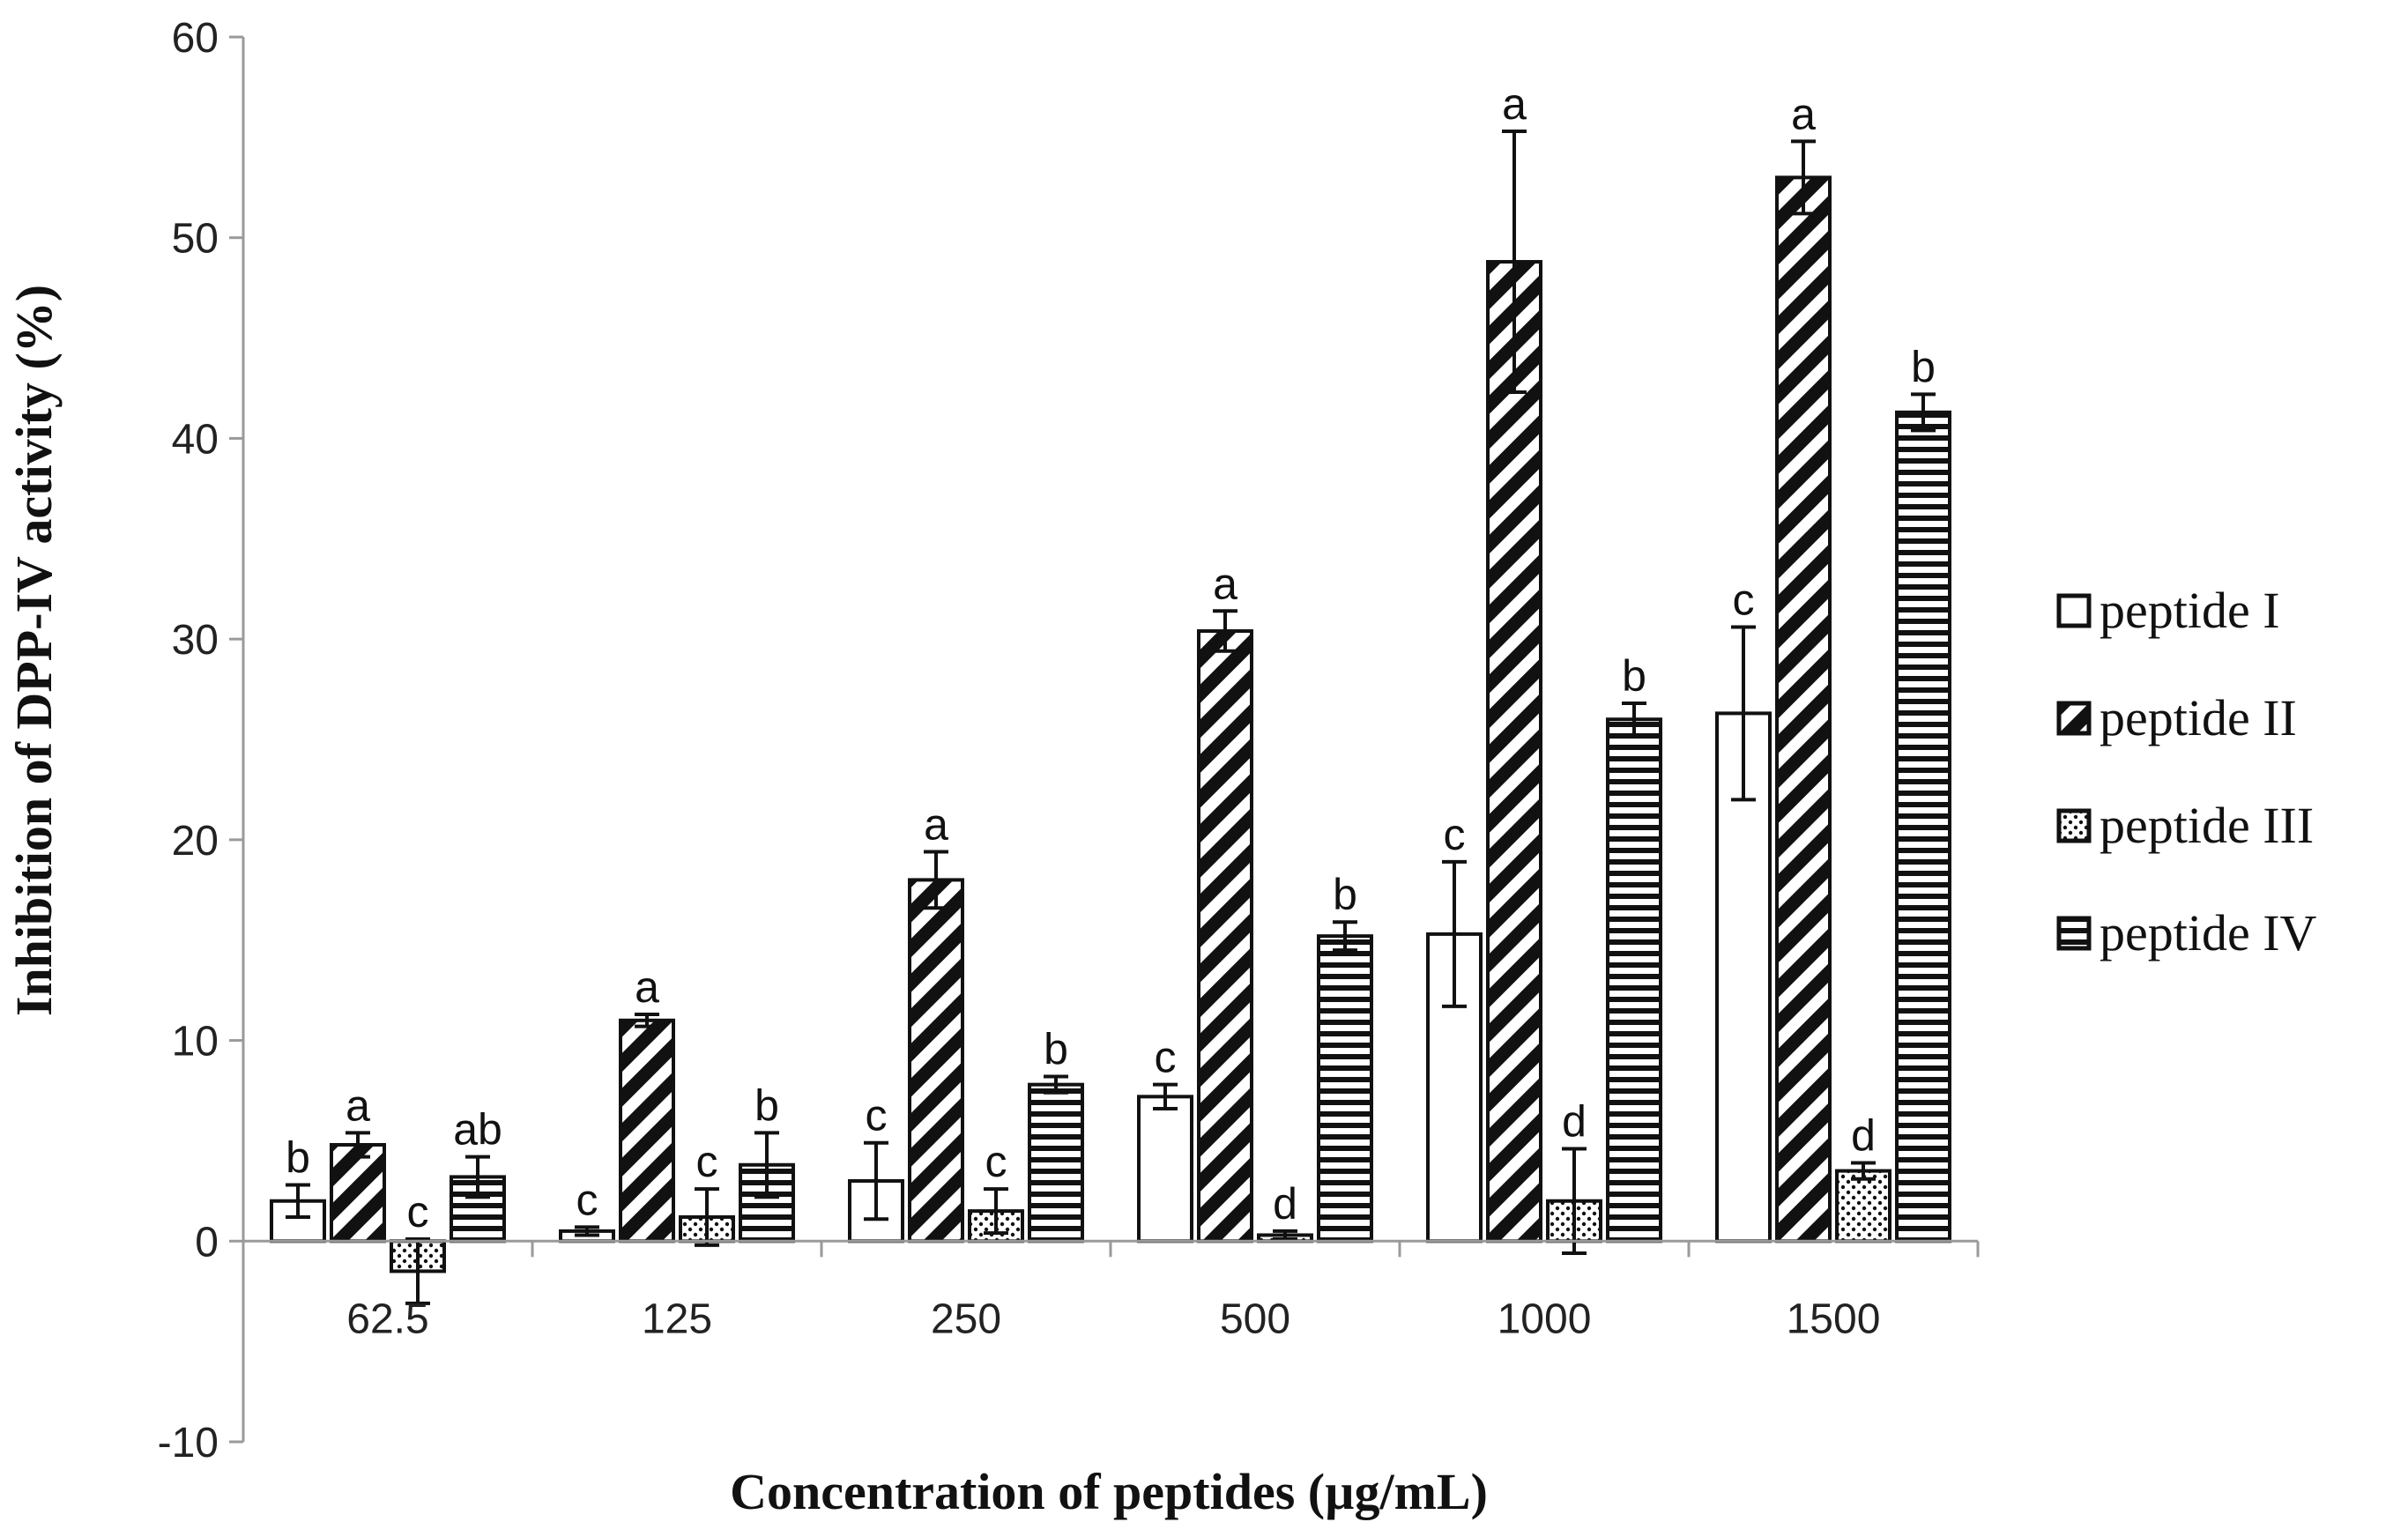 The image size is (2408, 1537). Describe the element at coordinates (2208, 933) in the screenshot. I see `legend-label: peptide IV` at that location.